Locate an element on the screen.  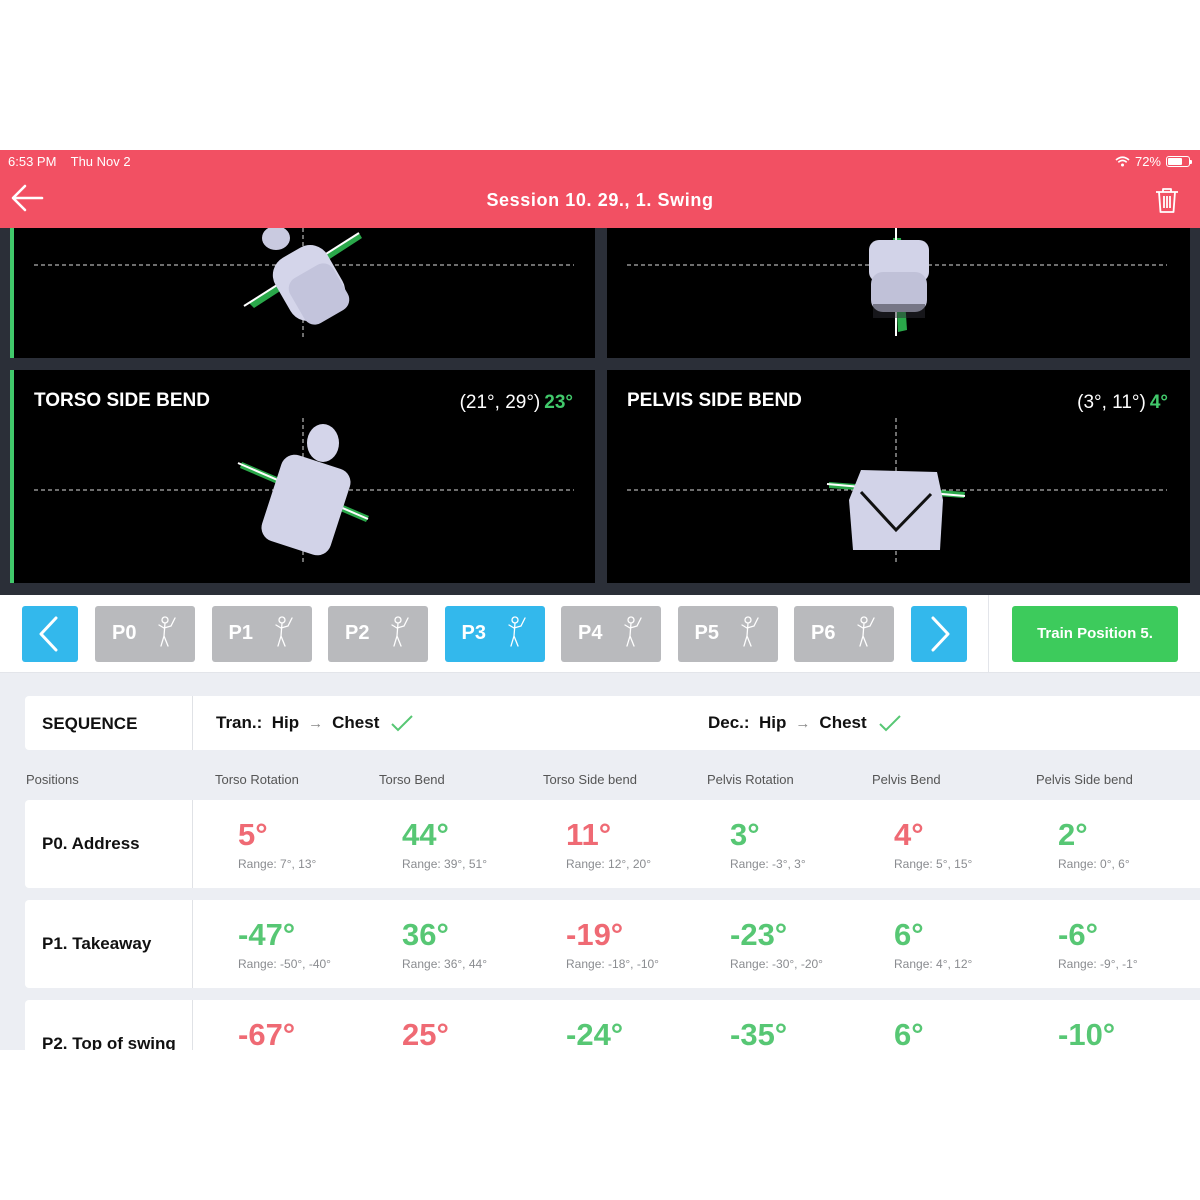
metric-cell: -10° is located at coordinates (1087, 1034).